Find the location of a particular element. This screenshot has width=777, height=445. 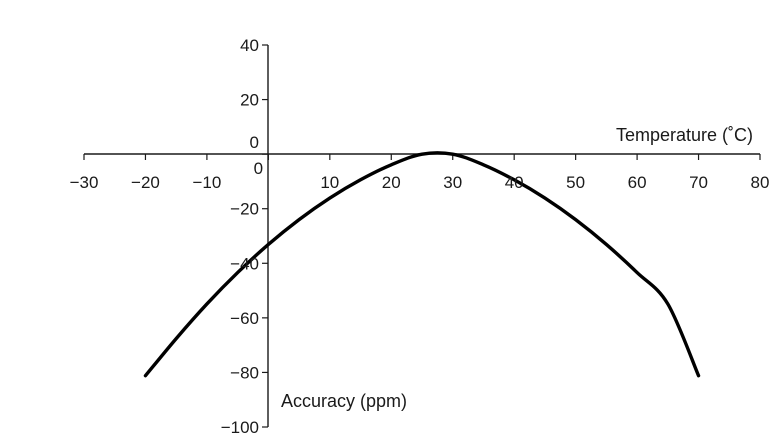

y-tick-label: −100 is located at coordinates (240, 427).